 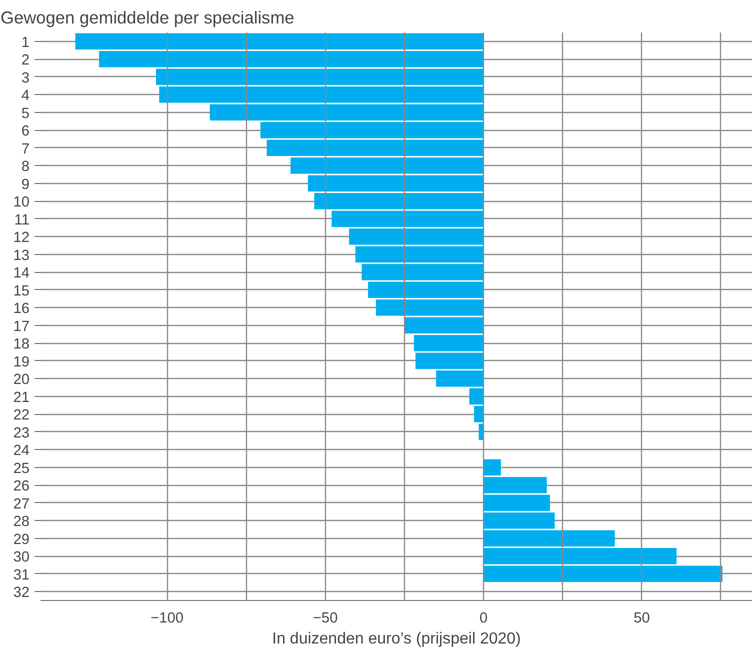 I want to click on y-tick-label: 23, so click(x=21, y=433).